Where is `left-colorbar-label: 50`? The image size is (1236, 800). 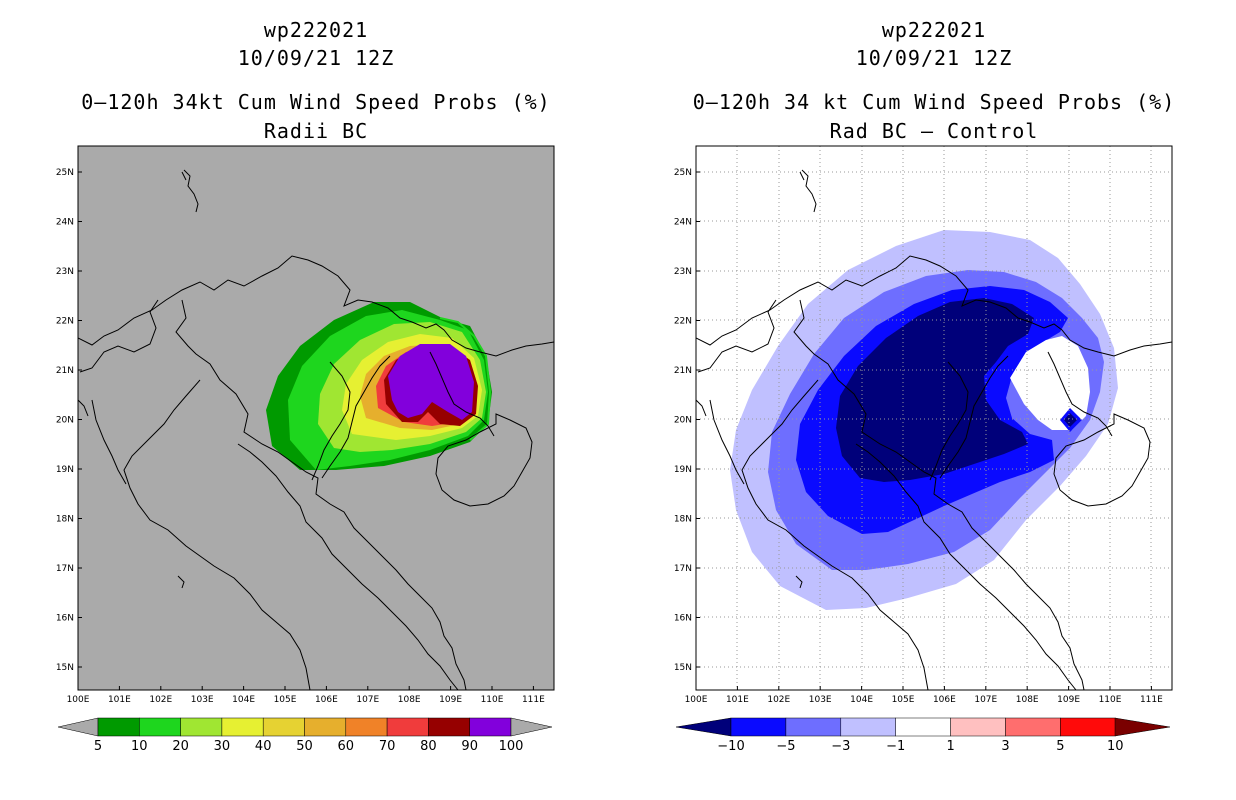
left-colorbar-label: 50 is located at coordinates (304, 746).